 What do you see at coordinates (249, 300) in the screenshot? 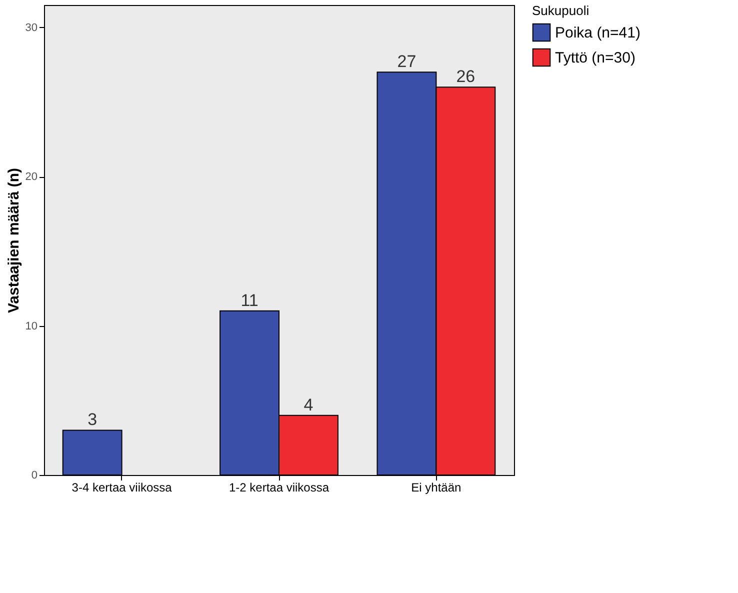
I see `data-label: 11` at bounding box center [249, 300].